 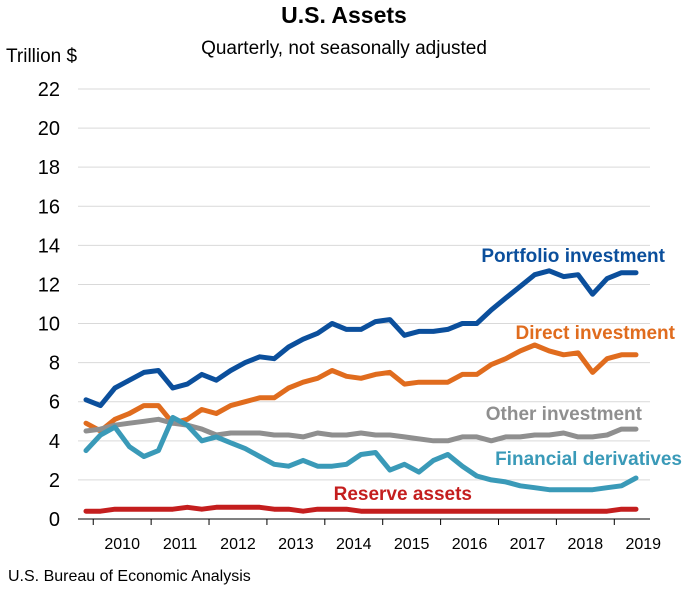 What do you see at coordinates (49, 168) in the screenshot?
I see `y-tick-label: 18` at bounding box center [49, 168].